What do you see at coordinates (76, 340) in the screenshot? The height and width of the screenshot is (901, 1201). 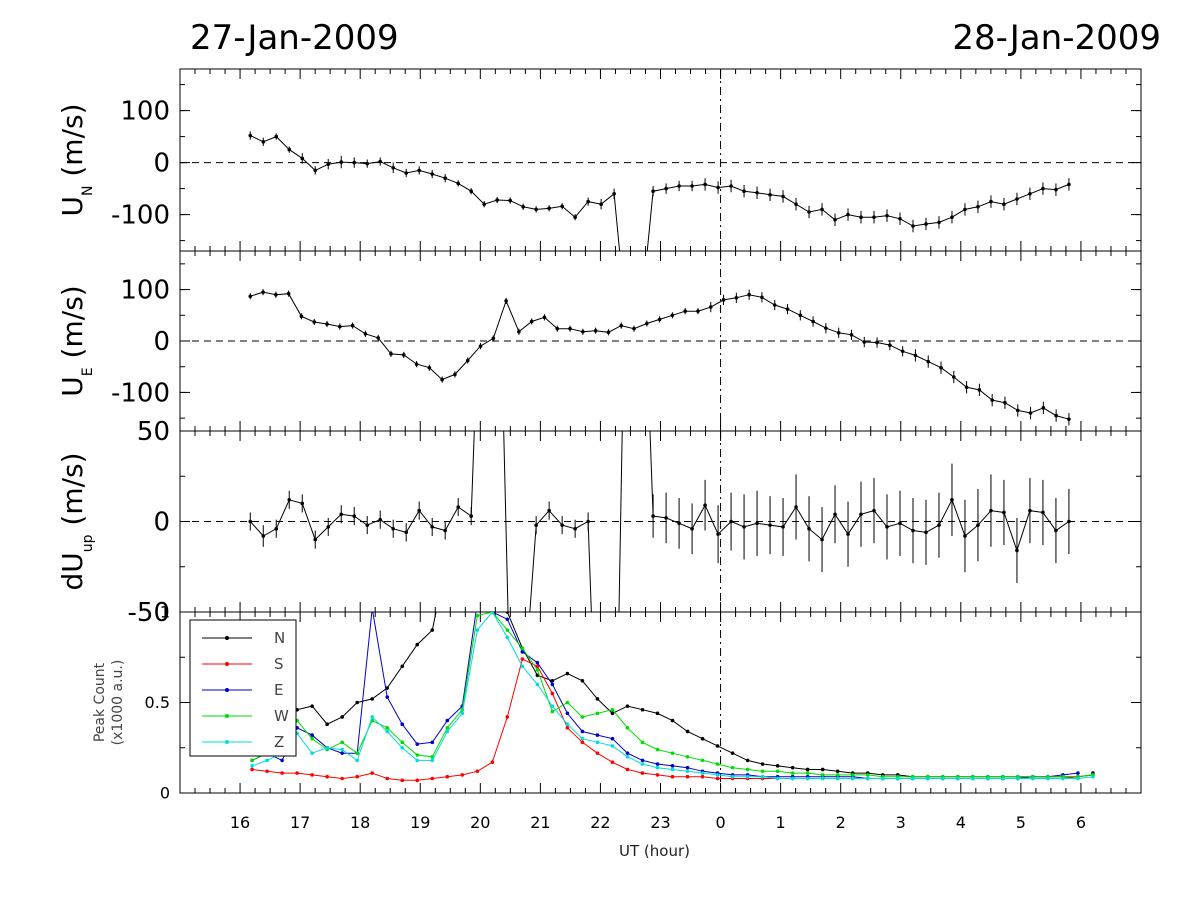 I see `y-axis-label: UE (m/s)` at bounding box center [76, 340].